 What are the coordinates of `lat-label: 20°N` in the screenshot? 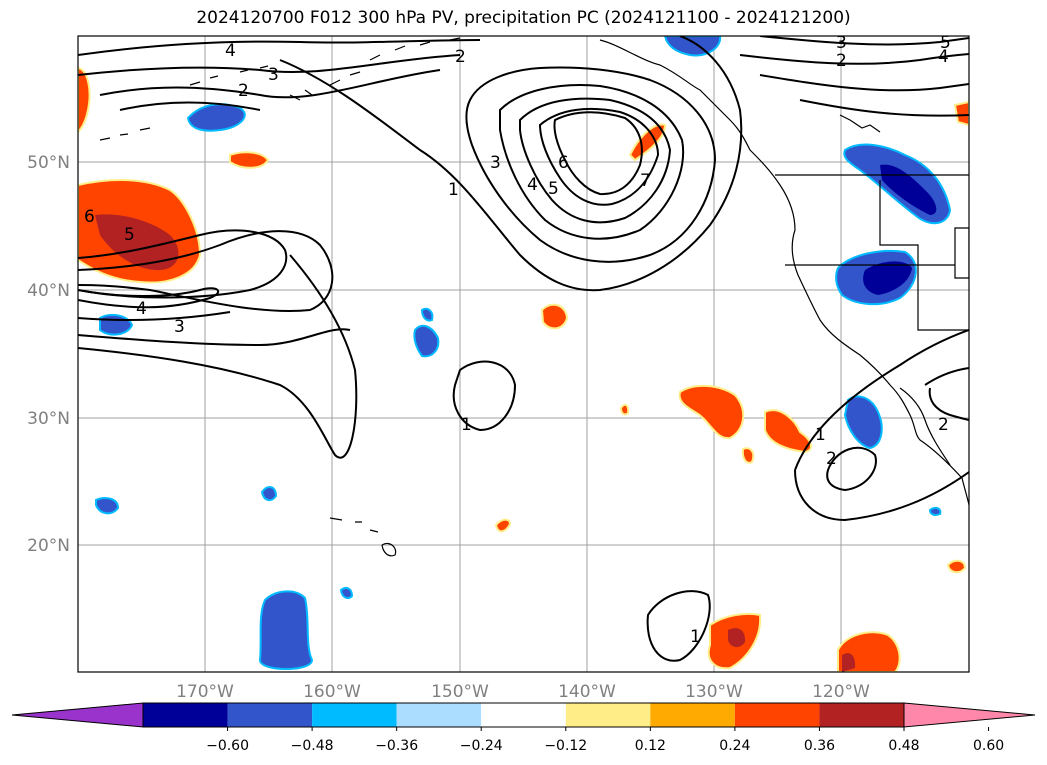 It's located at (48, 546).